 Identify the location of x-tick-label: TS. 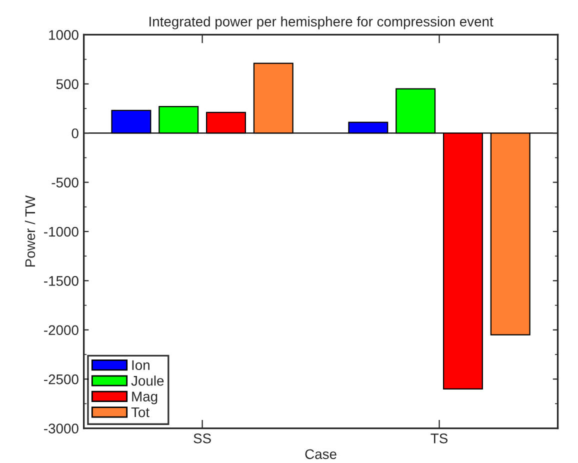
(439, 439).